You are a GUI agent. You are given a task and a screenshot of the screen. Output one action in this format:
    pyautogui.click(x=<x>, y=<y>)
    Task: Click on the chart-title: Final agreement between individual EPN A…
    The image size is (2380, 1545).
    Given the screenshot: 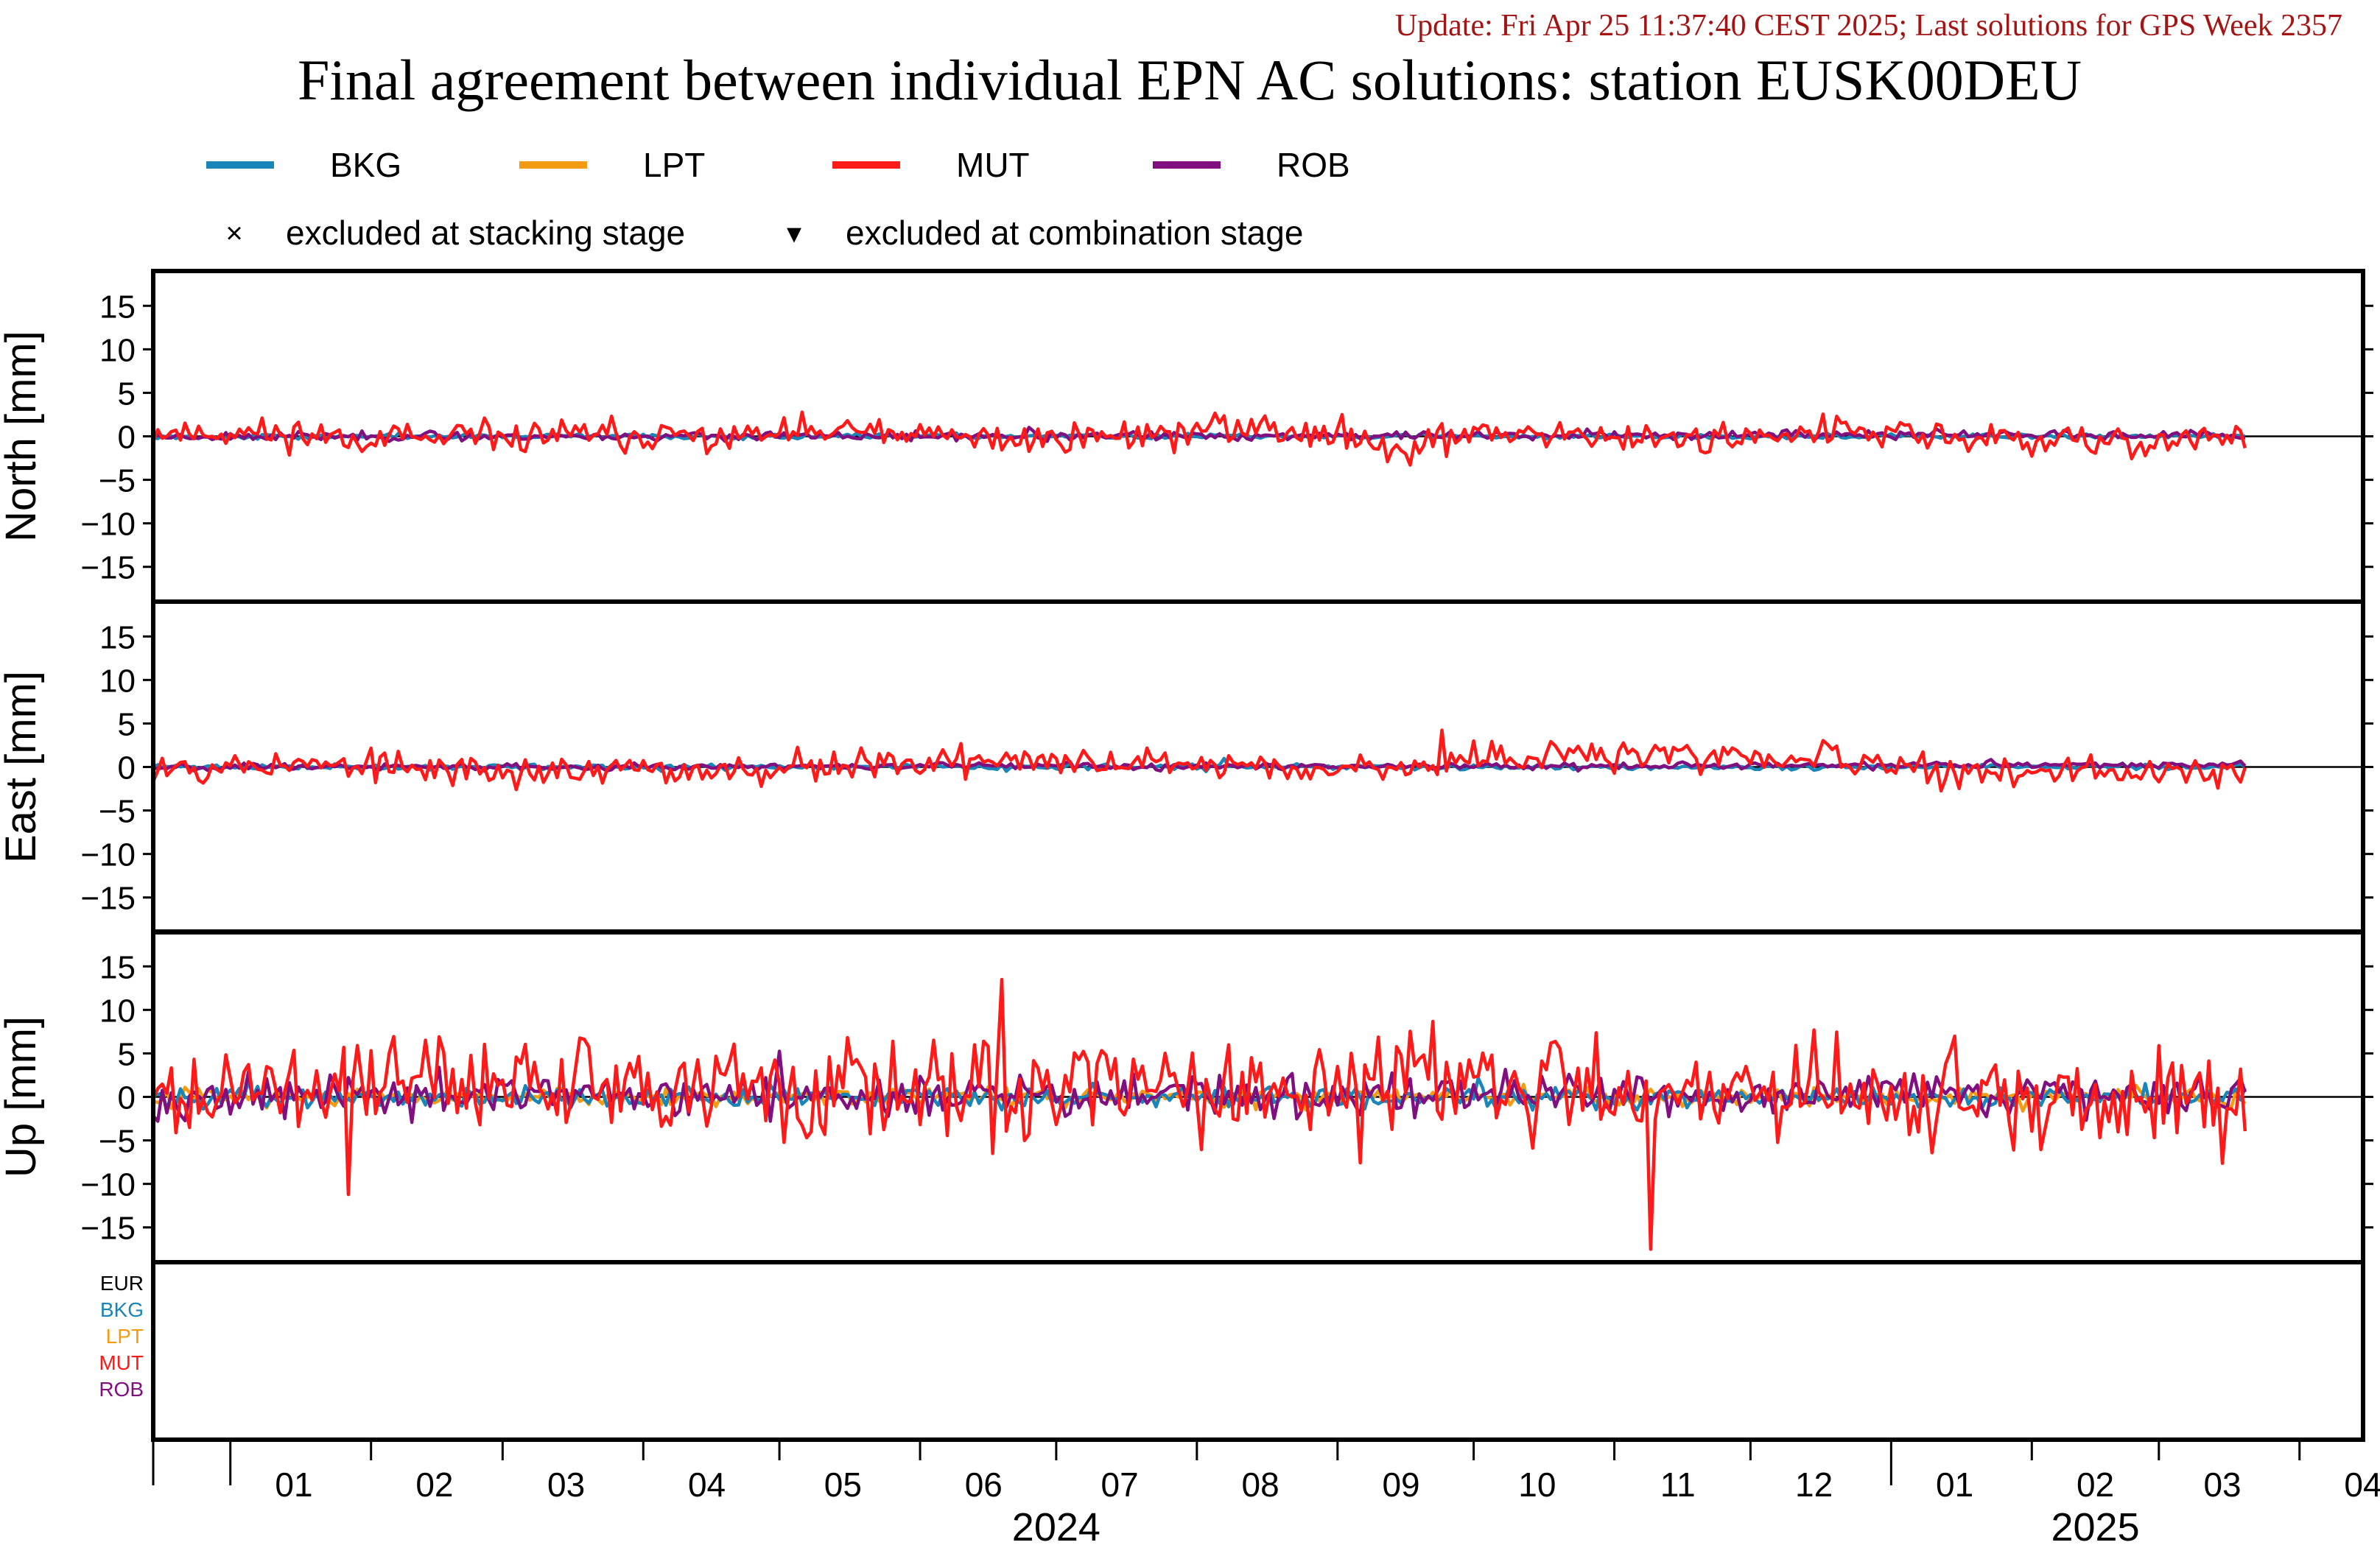 What is the action you would take?
    pyautogui.click(x=1190, y=80)
    